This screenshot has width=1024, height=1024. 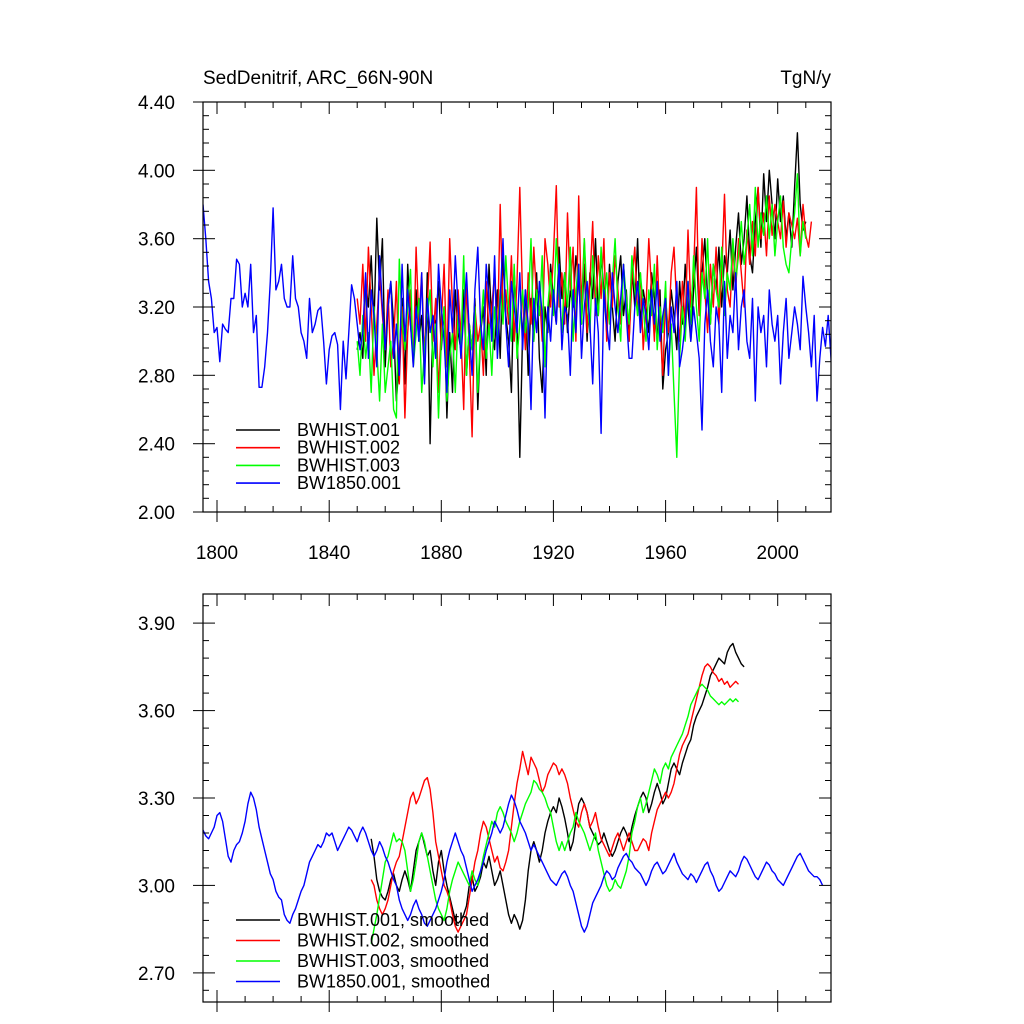 What do you see at coordinates (156, 974) in the screenshot?
I see `bottom-ytick-label: 2.70` at bounding box center [156, 974].